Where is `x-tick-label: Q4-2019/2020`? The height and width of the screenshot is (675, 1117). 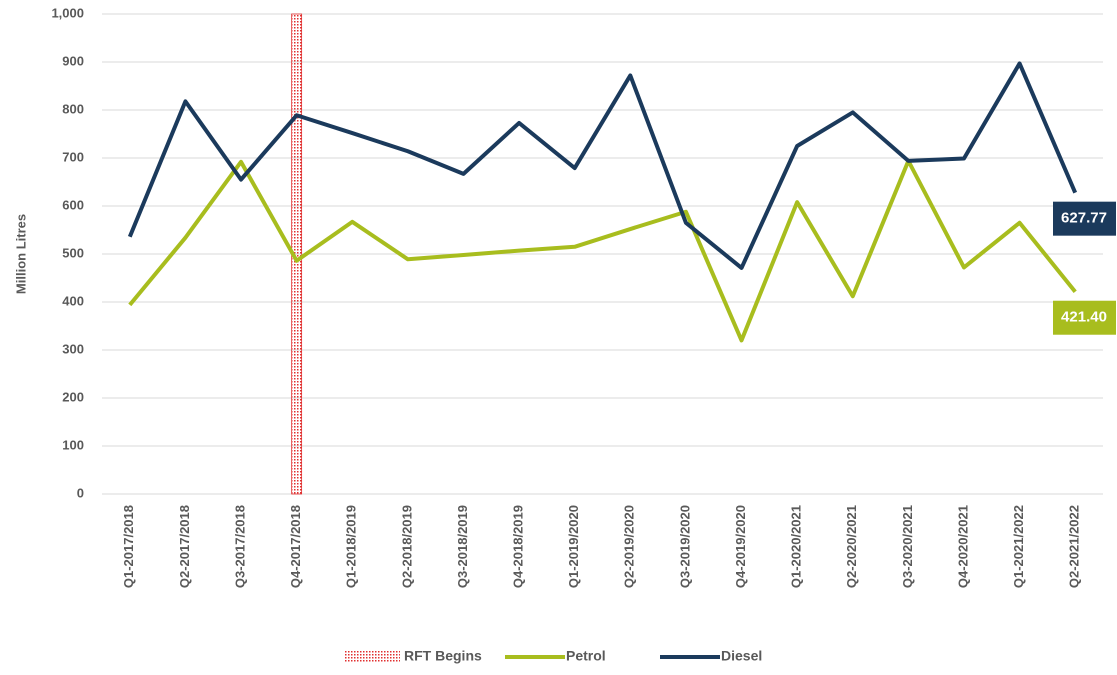 x-tick-label: Q4-2019/2020 is located at coordinates (740, 546).